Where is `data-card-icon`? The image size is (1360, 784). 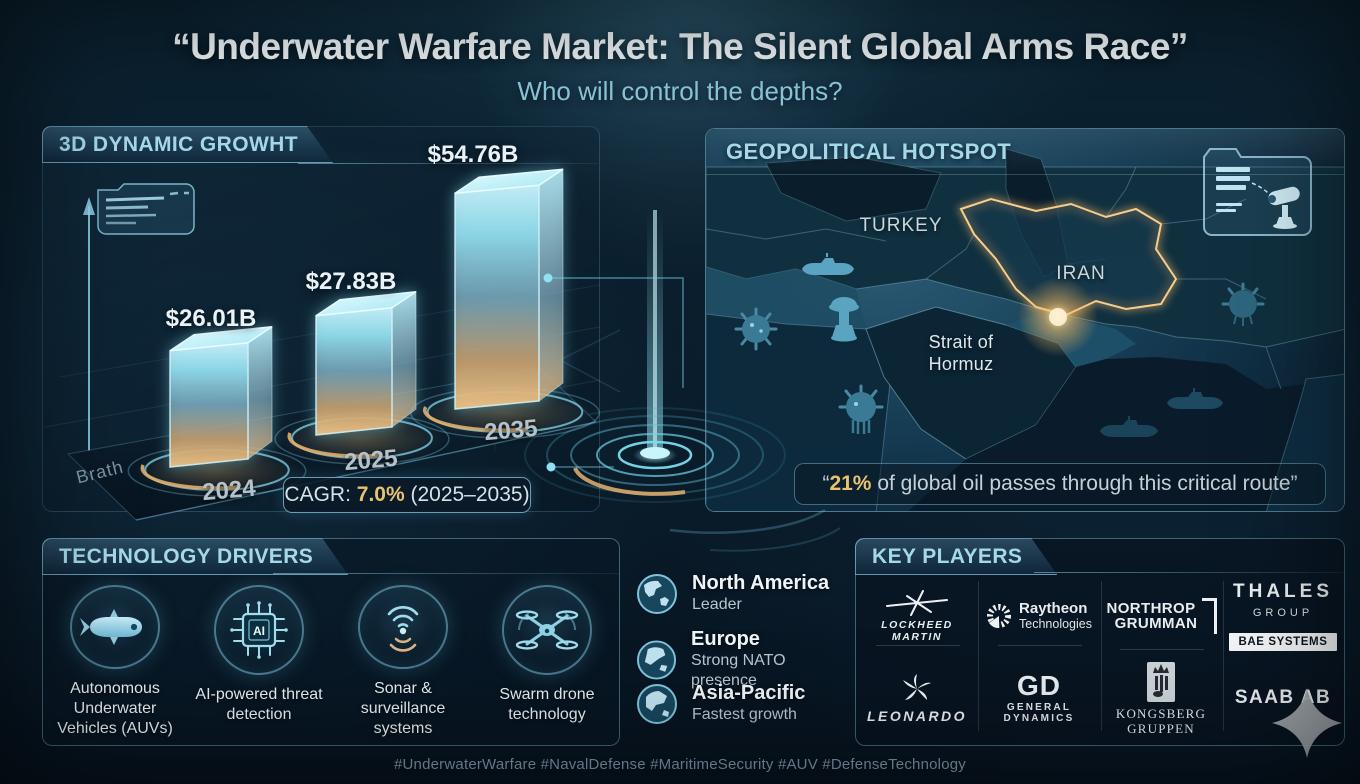 data-card-icon is located at coordinates (146, 209).